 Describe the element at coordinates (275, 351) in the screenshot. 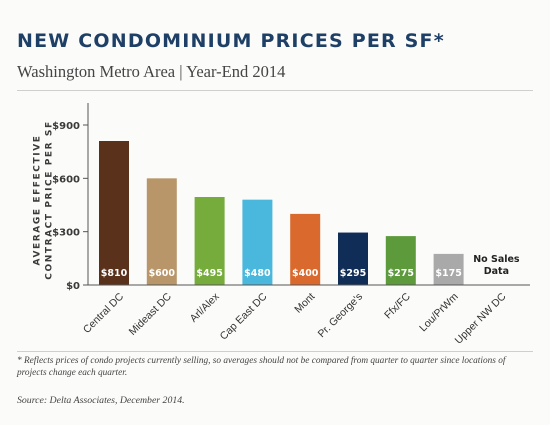

I see `bottom-divider` at that location.